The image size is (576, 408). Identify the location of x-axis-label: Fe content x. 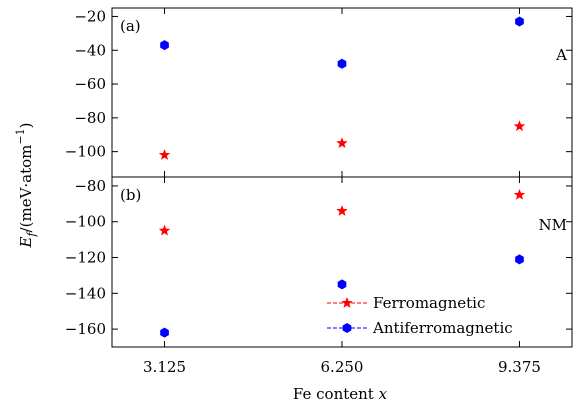
(340, 394).